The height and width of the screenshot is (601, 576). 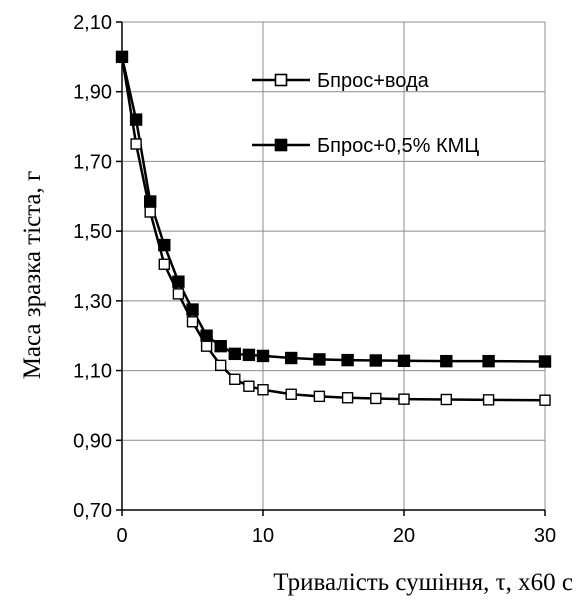 What do you see at coordinates (32, 275) in the screenshot?
I see `y-axis-title: Маса зразка тіста, г` at bounding box center [32, 275].